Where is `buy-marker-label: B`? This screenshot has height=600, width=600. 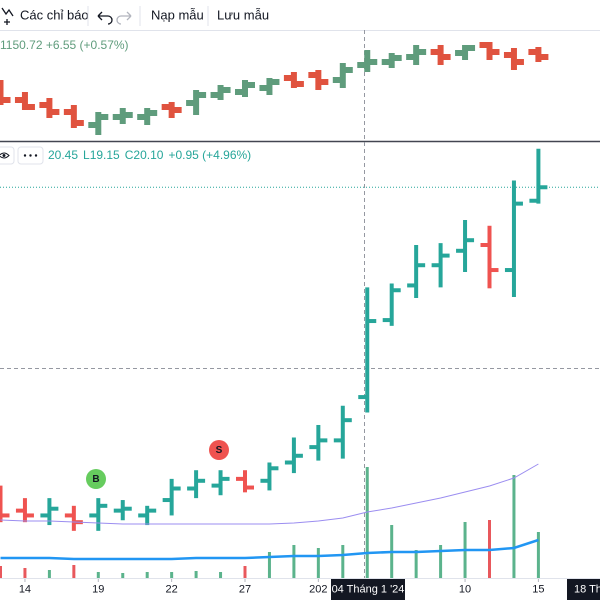
buy-marker-label: B is located at coordinates (95, 479).